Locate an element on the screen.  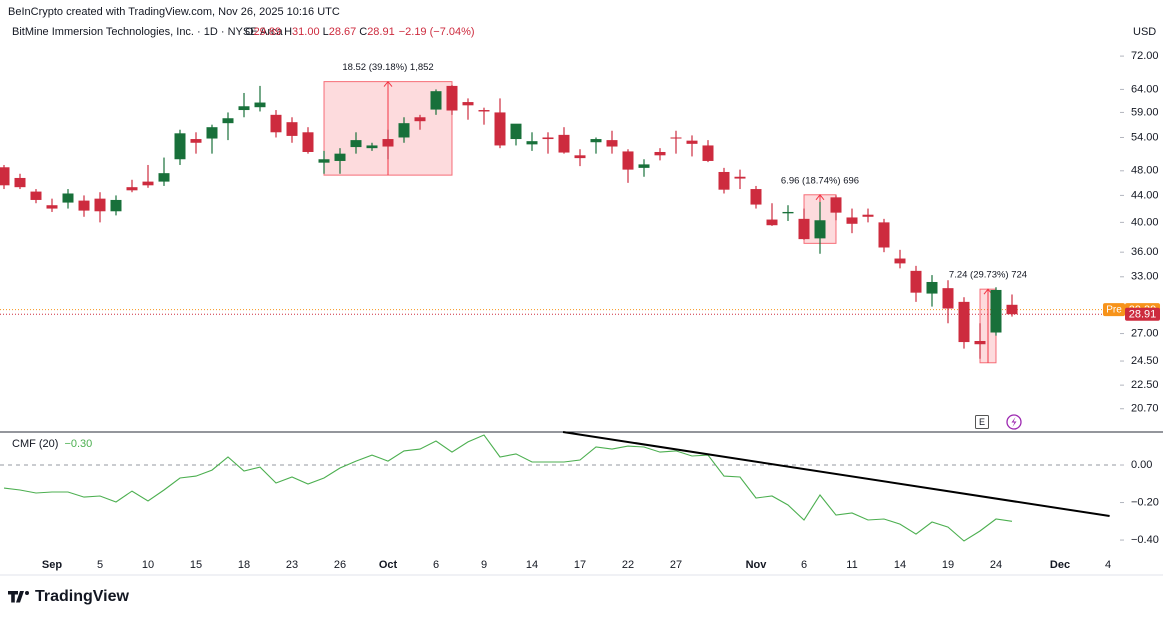
ohlc-key: H is located at coordinates (288, 32).